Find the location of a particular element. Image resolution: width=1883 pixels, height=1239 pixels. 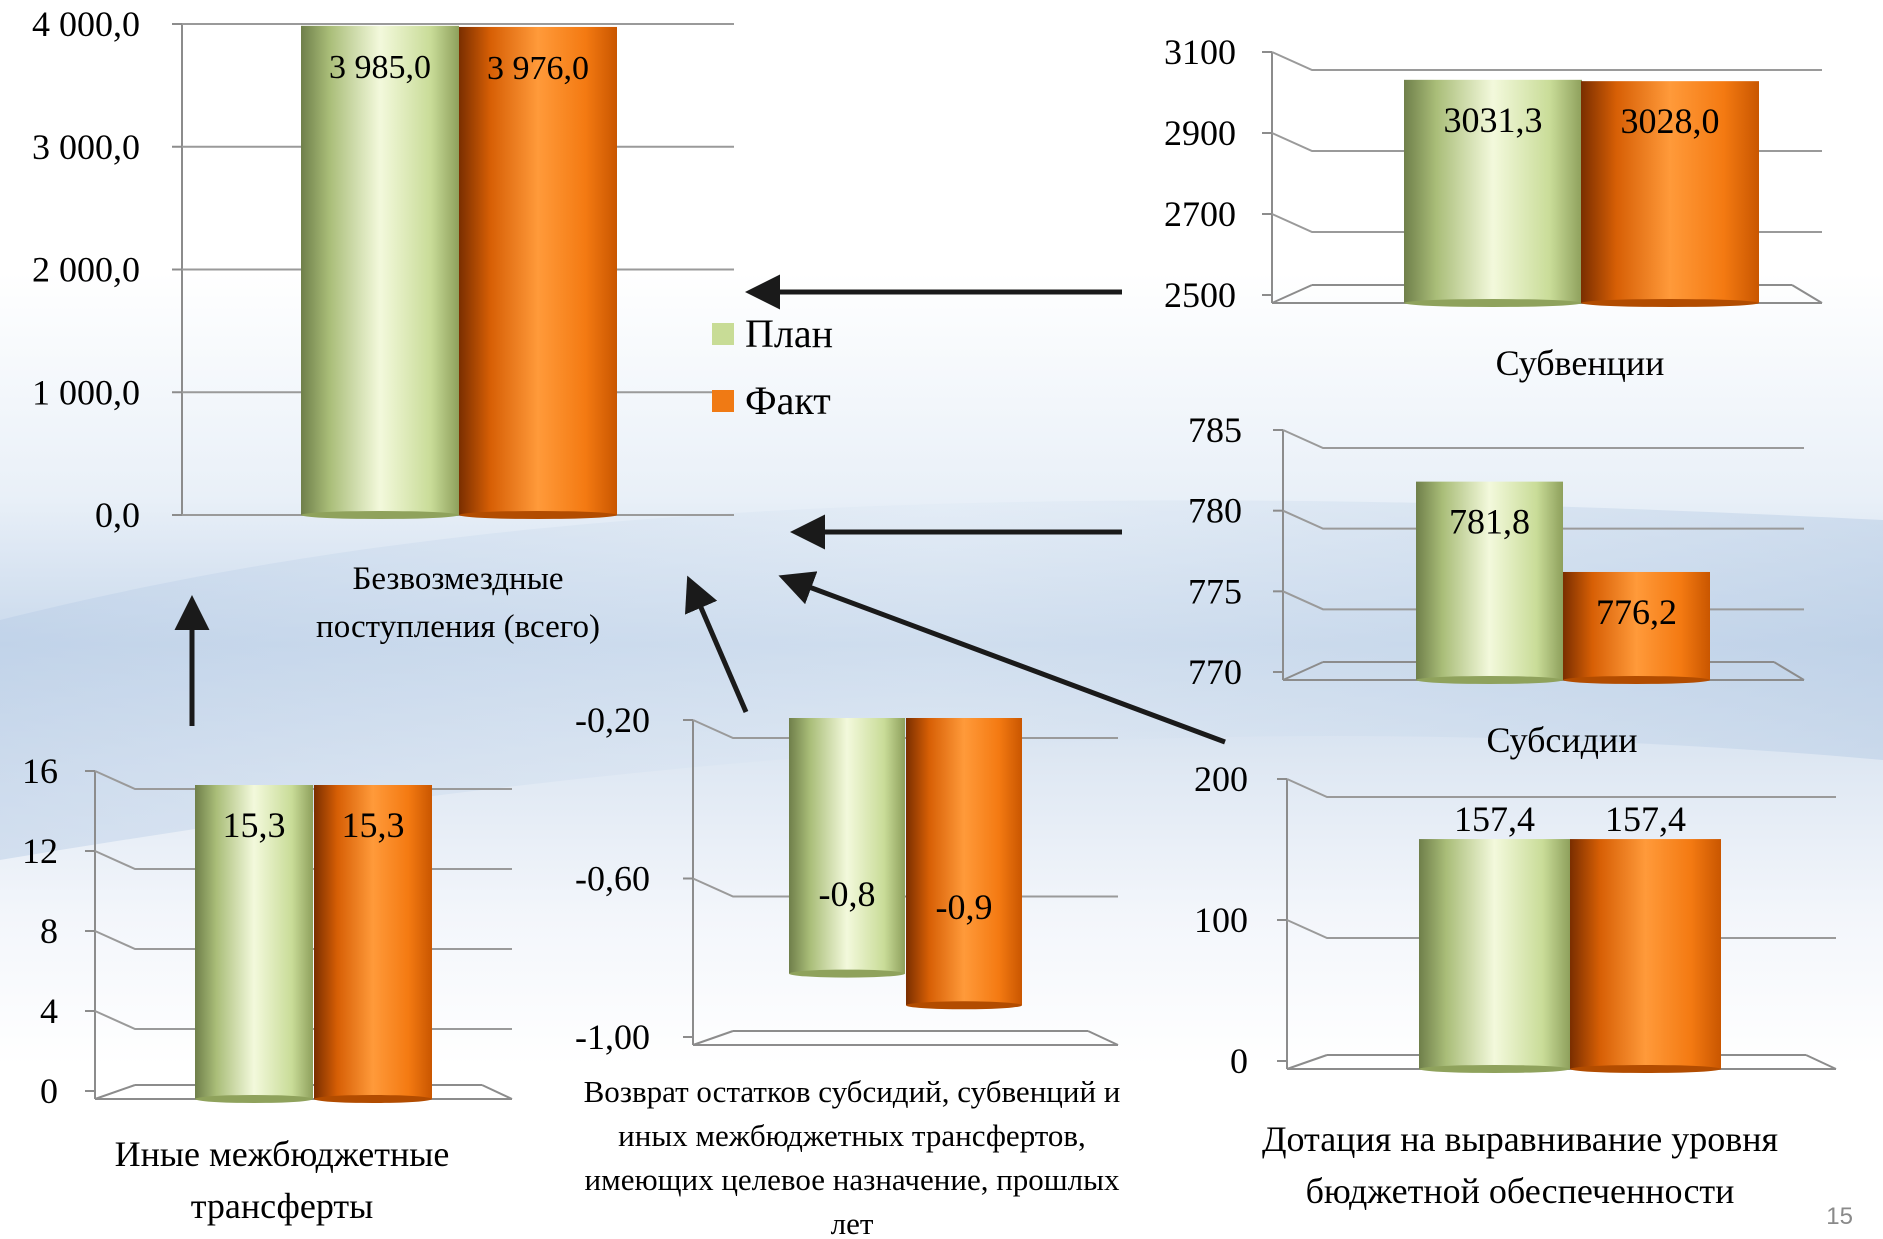

returns-value-label: -0,9 is located at coordinates (964, 907).